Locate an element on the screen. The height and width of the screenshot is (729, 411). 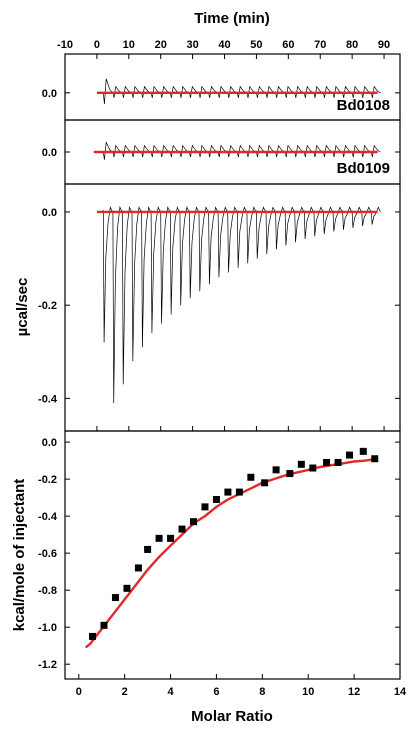
top-axis-title: Time (min) is located at coordinates (232, 18).